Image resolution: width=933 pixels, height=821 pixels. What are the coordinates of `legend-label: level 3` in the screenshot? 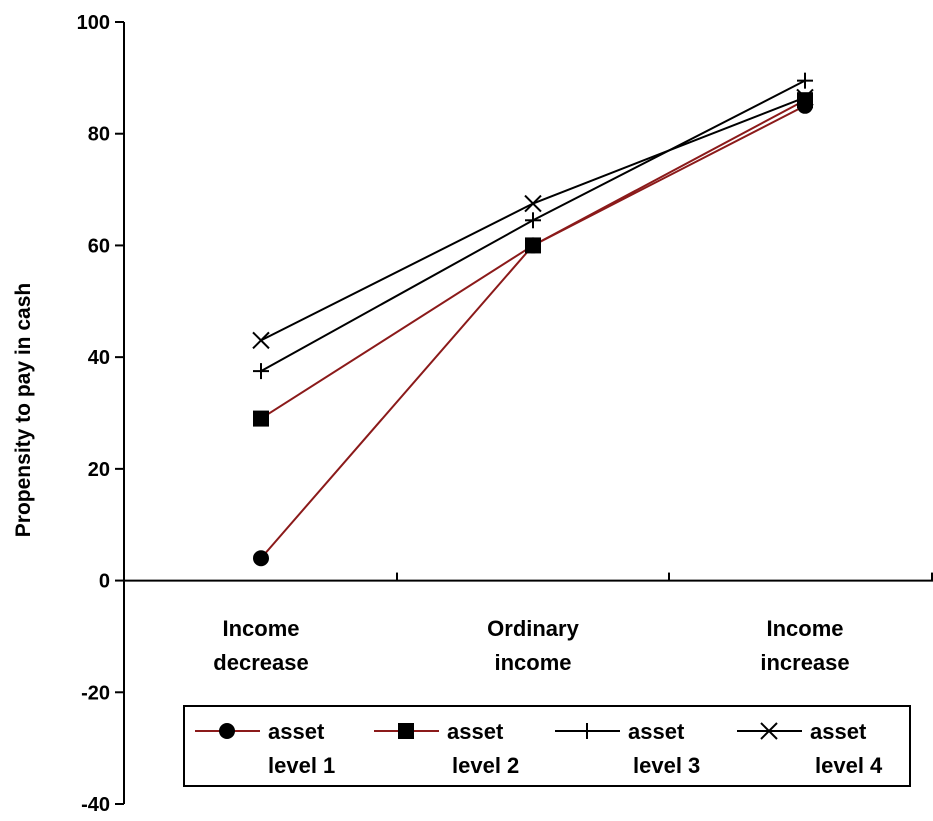 It's located at (666, 765).